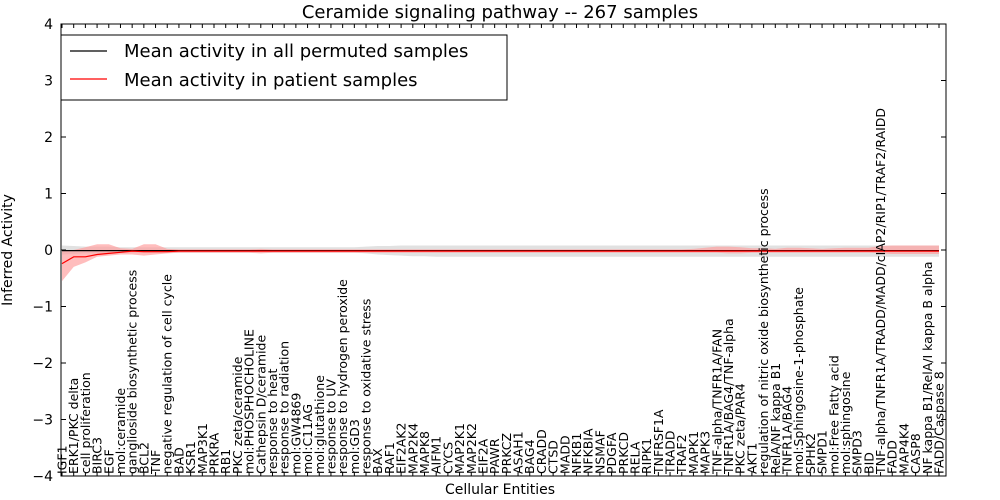  I want to click on x-tick-label: BIRC3, so click(97, 455).